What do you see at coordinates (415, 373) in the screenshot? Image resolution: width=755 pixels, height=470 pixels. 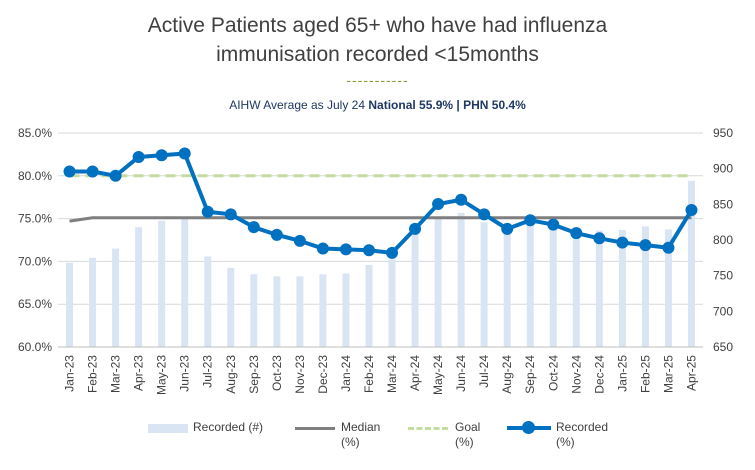 I see `x-tick-label: Apr-24` at bounding box center [415, 373].